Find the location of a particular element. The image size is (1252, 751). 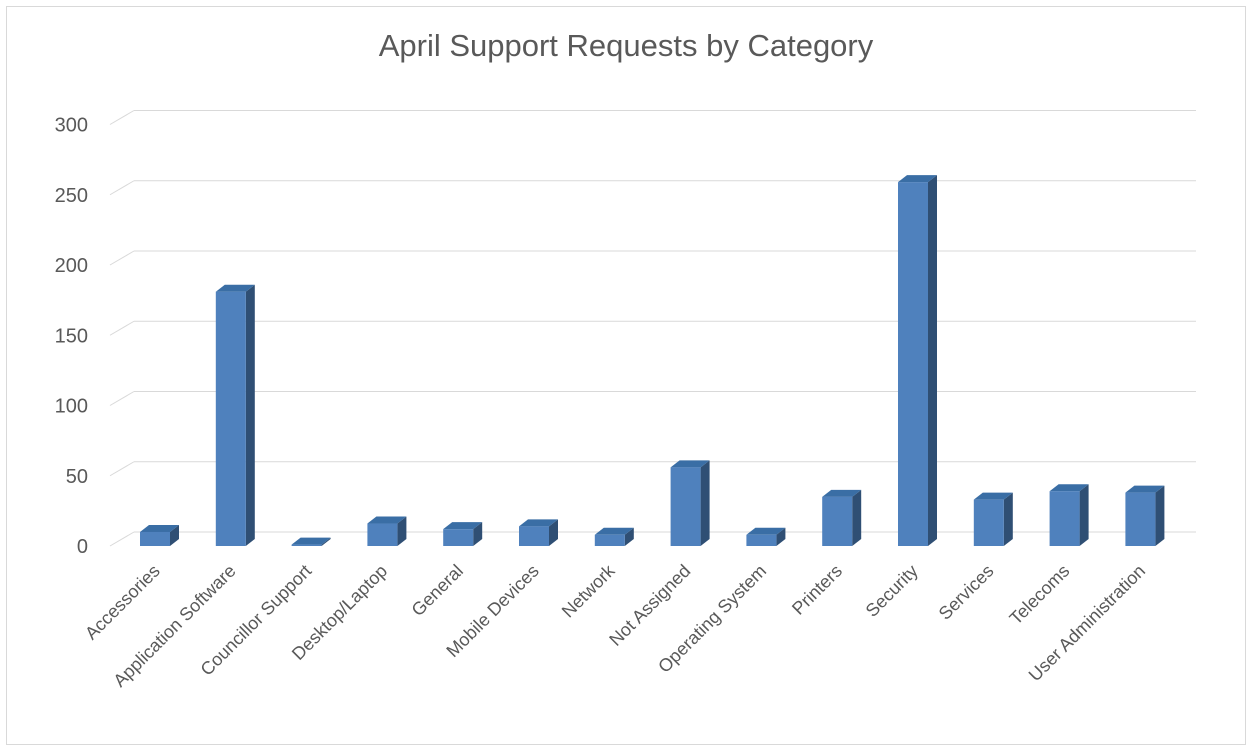

x-category-label: Accessories is located at coordinates (122, 602).